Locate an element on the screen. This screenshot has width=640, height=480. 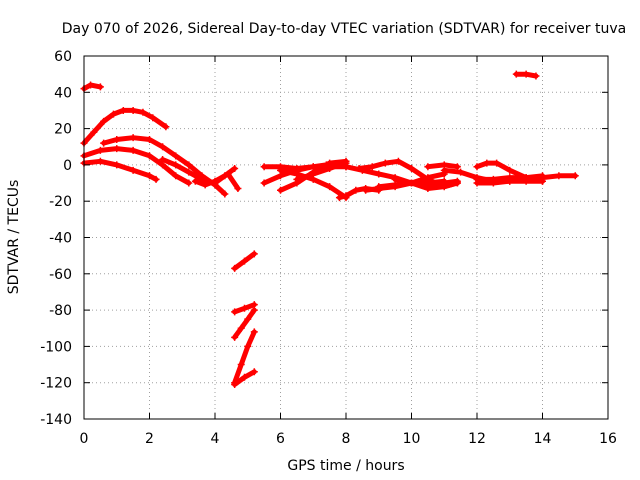
y-tick-label: -80 is located at coordinates (60, 311).